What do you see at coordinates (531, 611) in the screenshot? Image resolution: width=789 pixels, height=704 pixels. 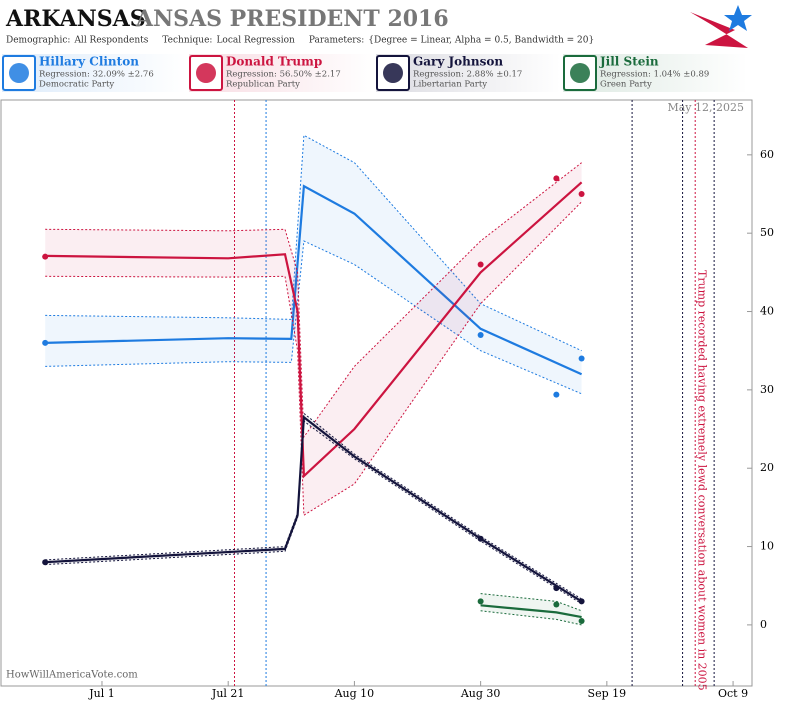 I see `fit-line` at bounding box center [531, 611].